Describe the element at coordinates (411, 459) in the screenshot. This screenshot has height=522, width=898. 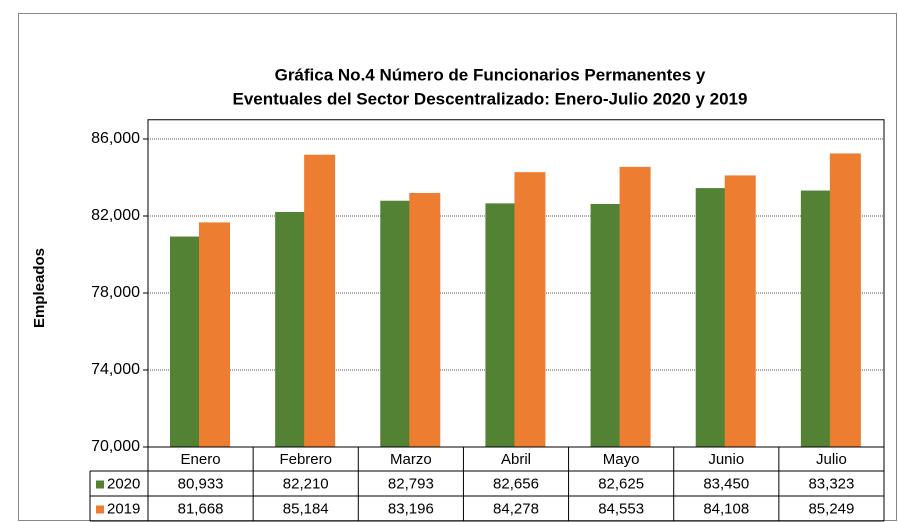
I see `x-tick-label: Marzo` at that location.